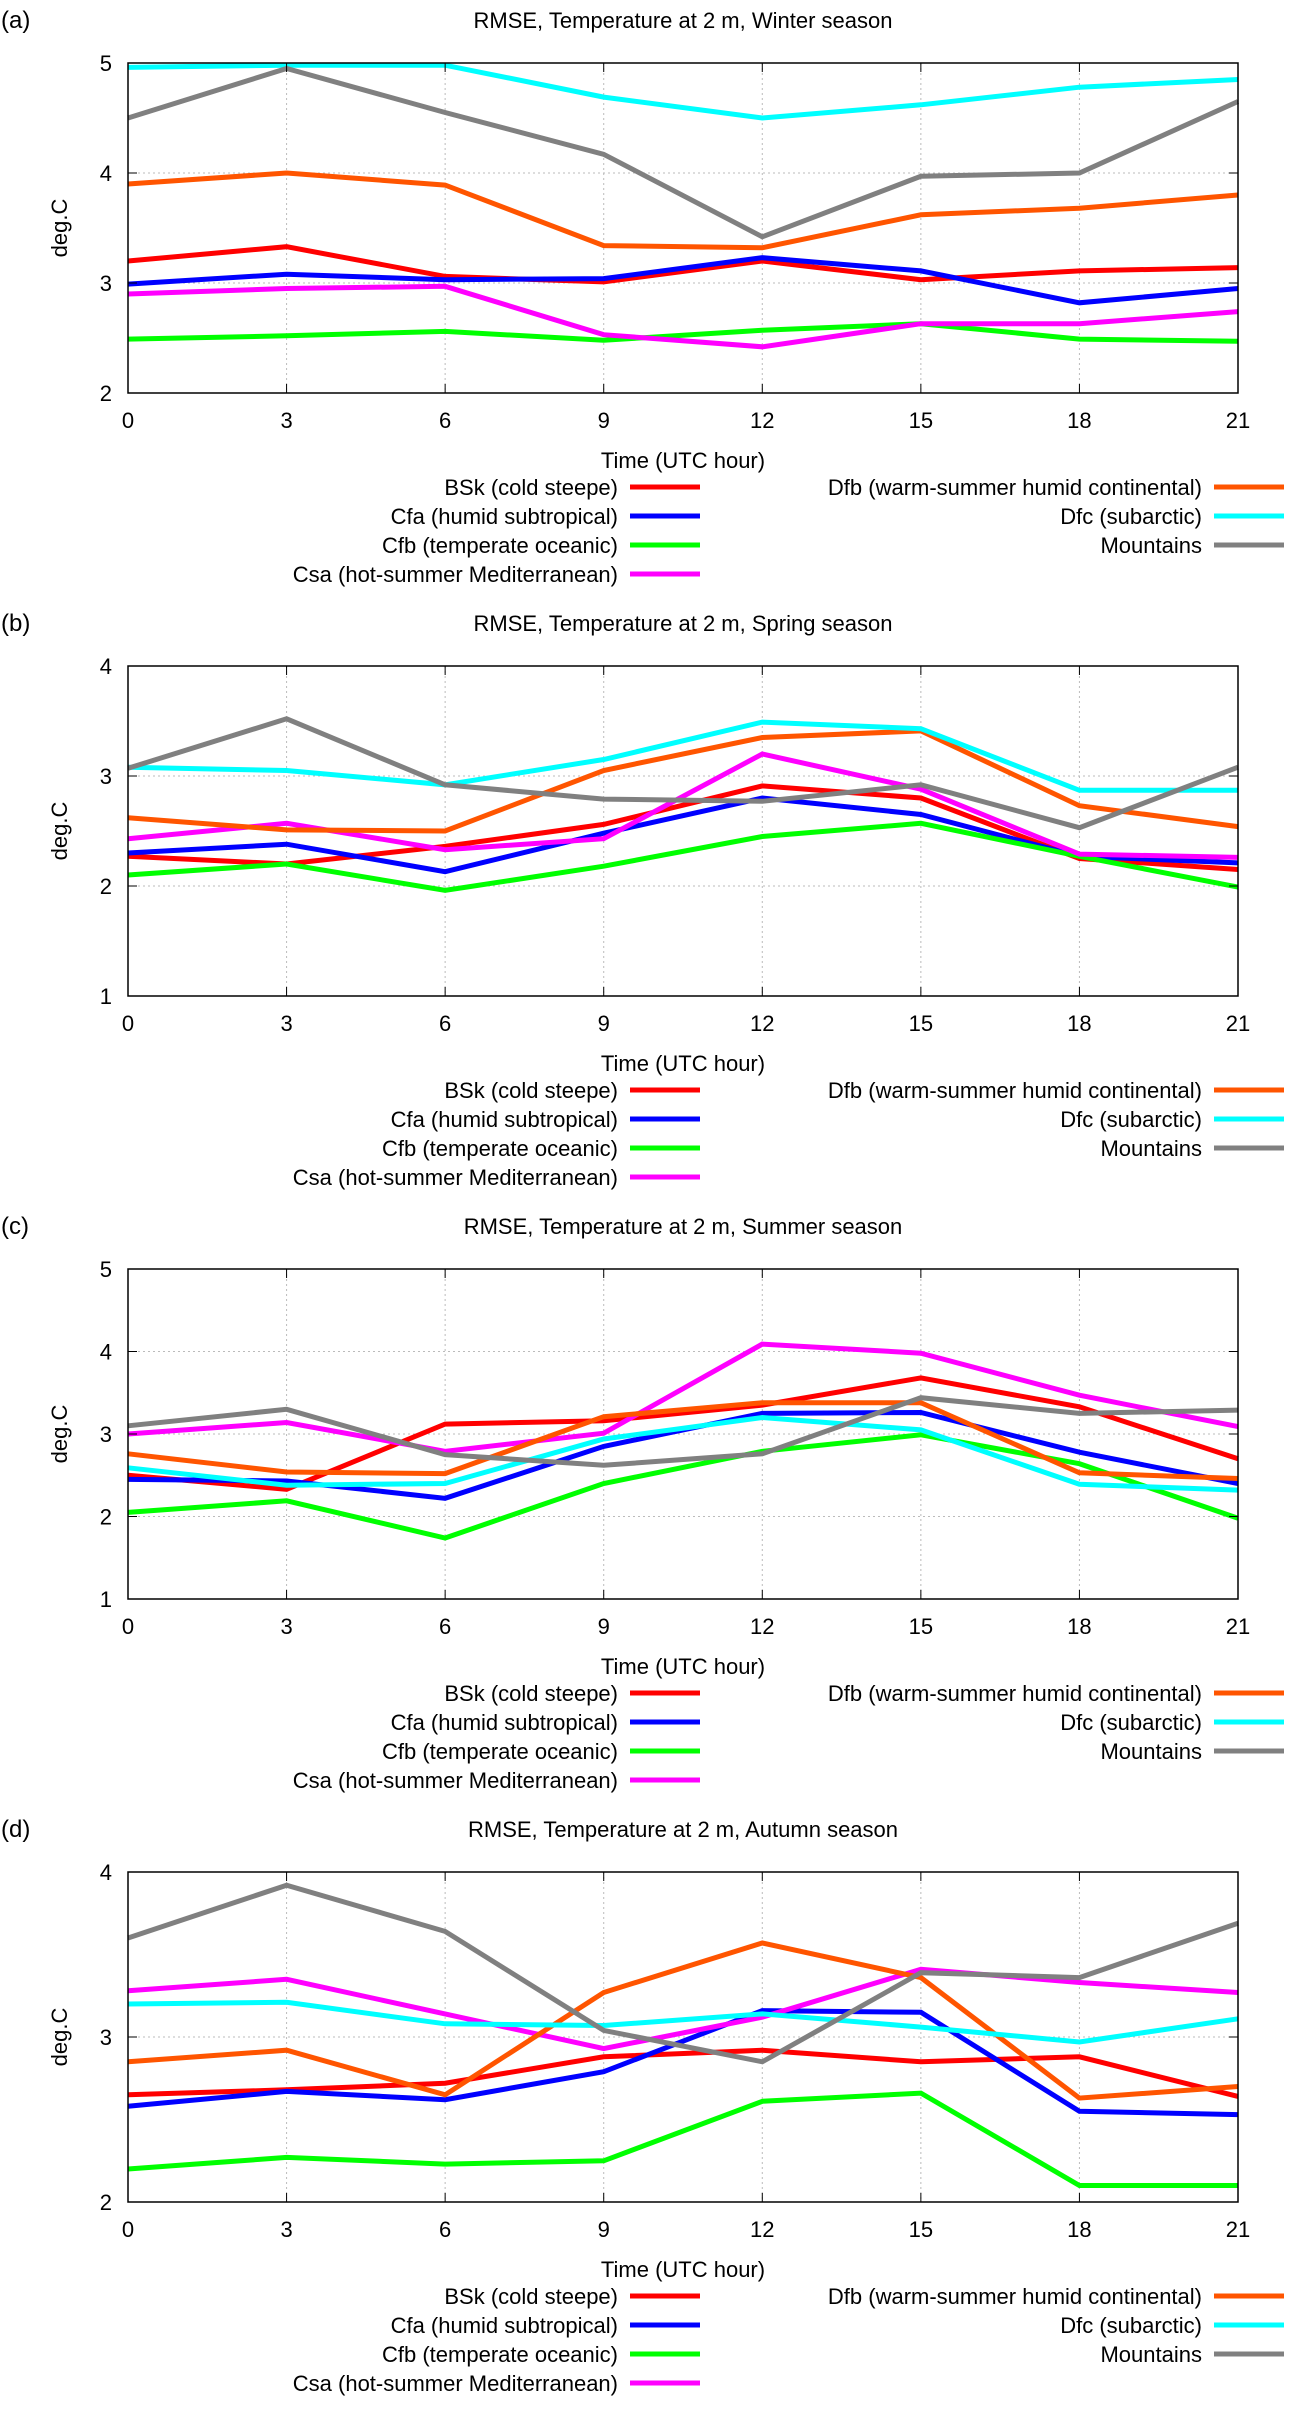 This screenshot has height=2412, width=1297. Describe the element at coordinates (106, 63) in the screenshot. I see `y-tick-label: 5` at that location.